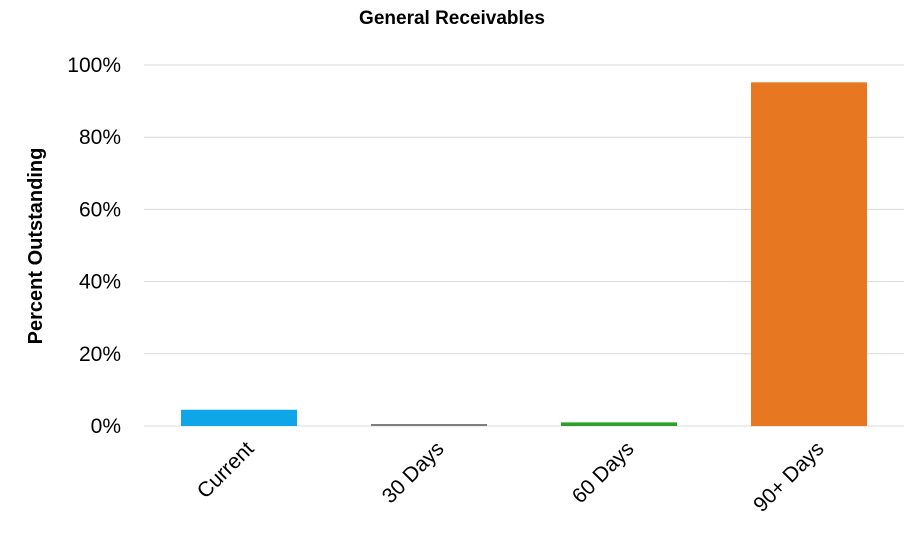 This screenshot has height=537, width=904. Describe the element at coordinates (603, 472) in the screenshot. I see `x-tick-label: 60 Days` at that location.